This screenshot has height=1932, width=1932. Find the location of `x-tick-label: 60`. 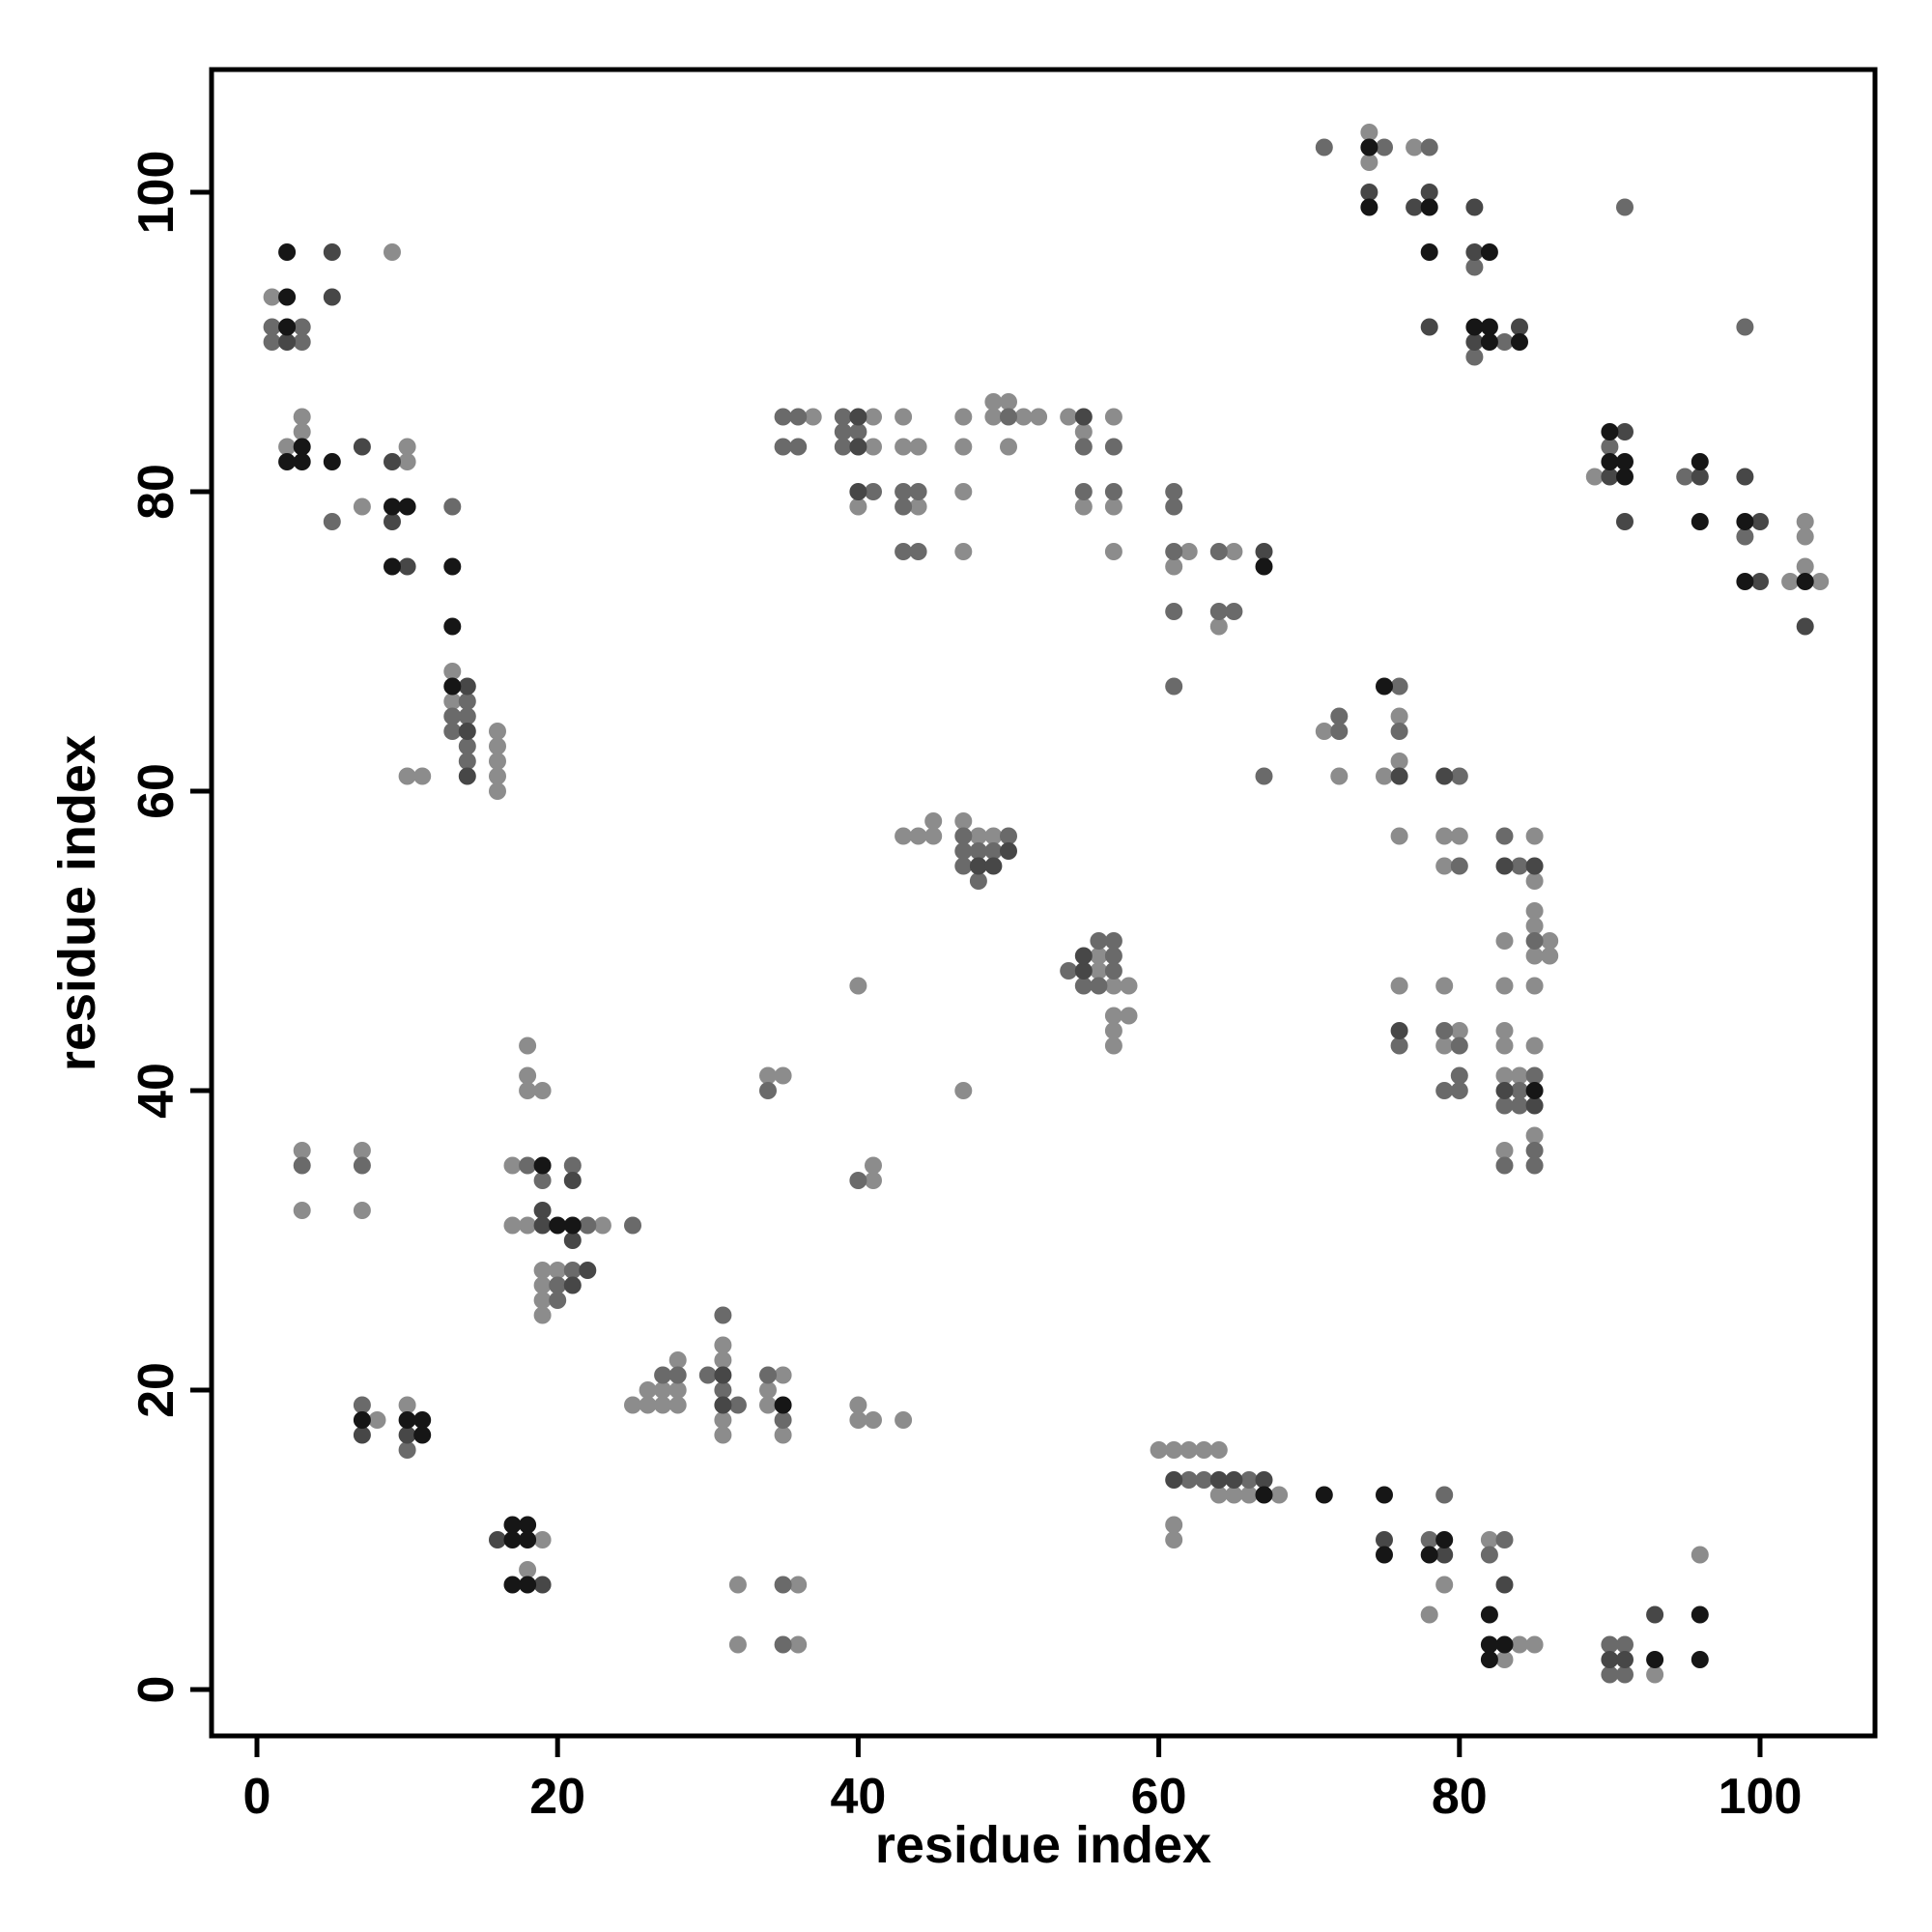

x-tick-label: 60 is located at coordinates (1159, 1797).